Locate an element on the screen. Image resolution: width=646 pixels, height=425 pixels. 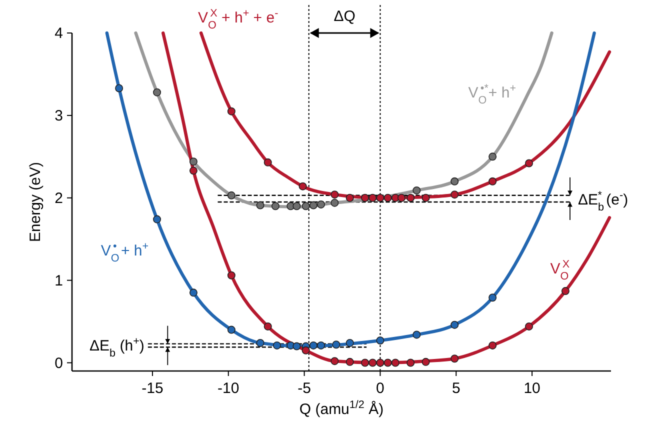
x-axis-title: Q (amu$^{1/2}$ Å) is located at coordinates (341, 408).